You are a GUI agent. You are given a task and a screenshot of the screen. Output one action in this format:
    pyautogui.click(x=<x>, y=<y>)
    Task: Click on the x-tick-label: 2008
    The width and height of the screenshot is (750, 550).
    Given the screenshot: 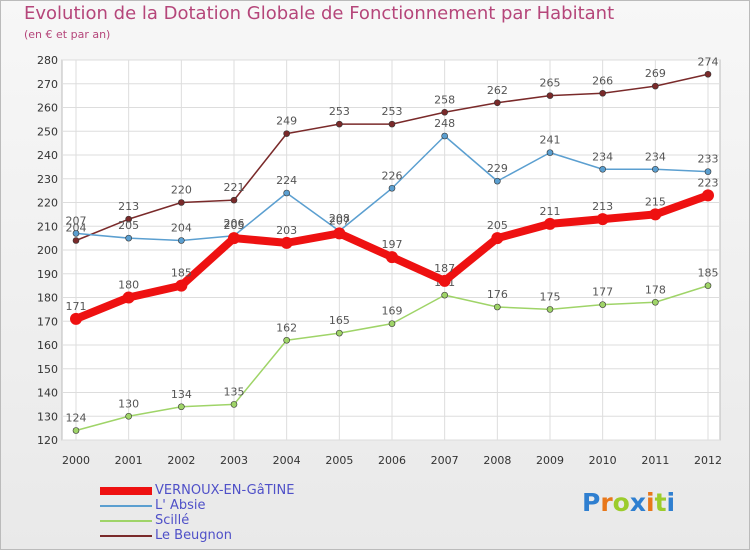 What is the action you would take?
    pyautogui.click(x=497, y=460)
    